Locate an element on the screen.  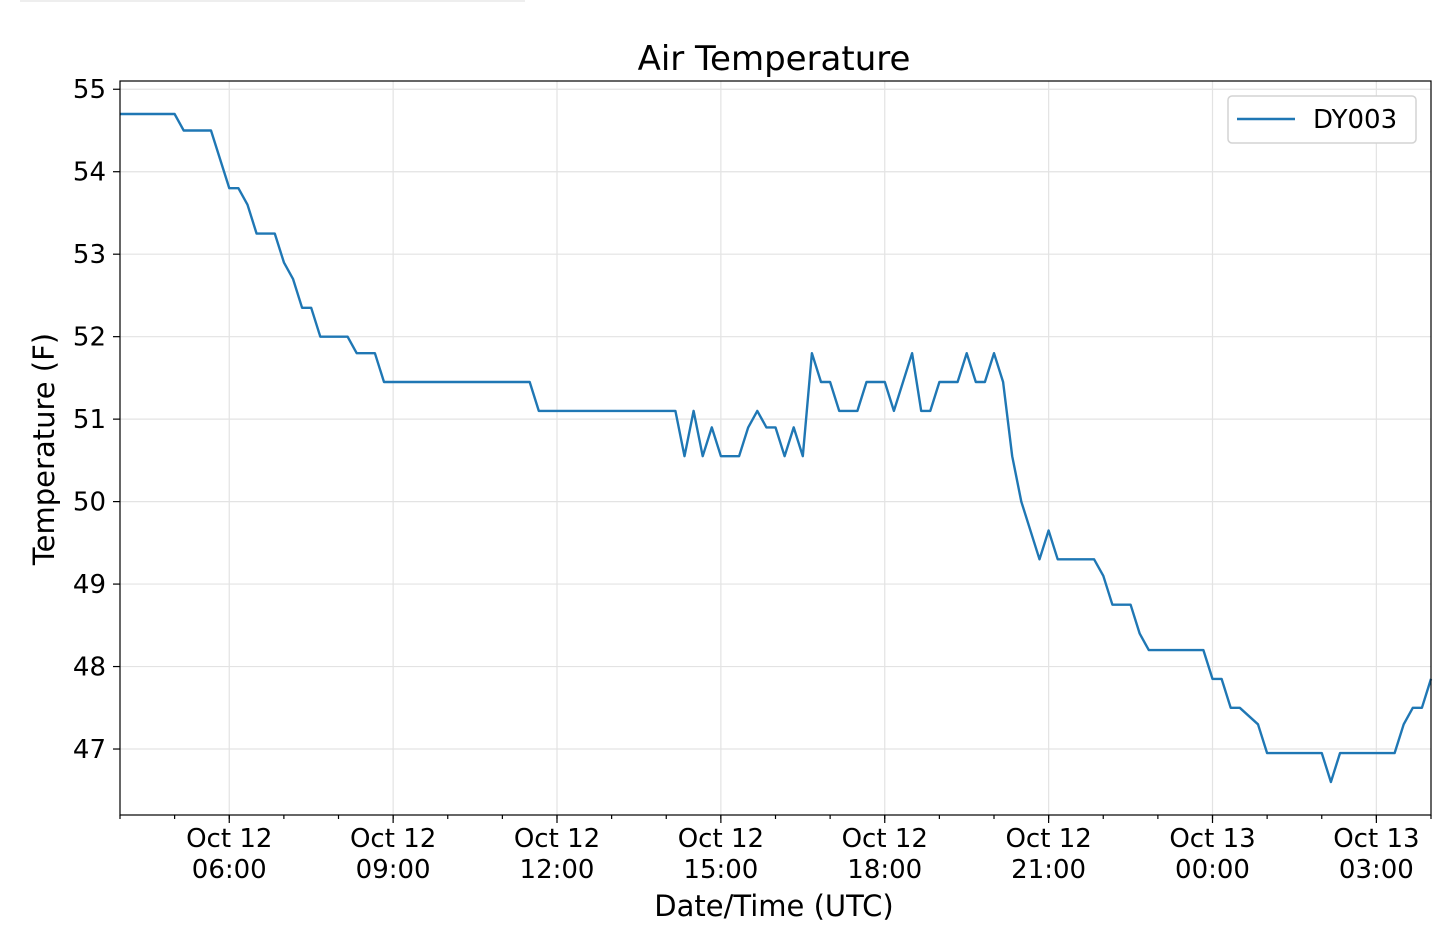
legend-label-dy003: DY003 is located at coordinates (1355, 120).